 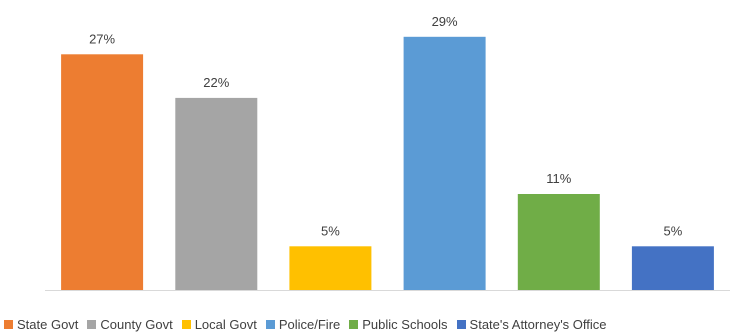 I want to click on legend-label-public-schools: Public Schools, so click(x=405, y=324).